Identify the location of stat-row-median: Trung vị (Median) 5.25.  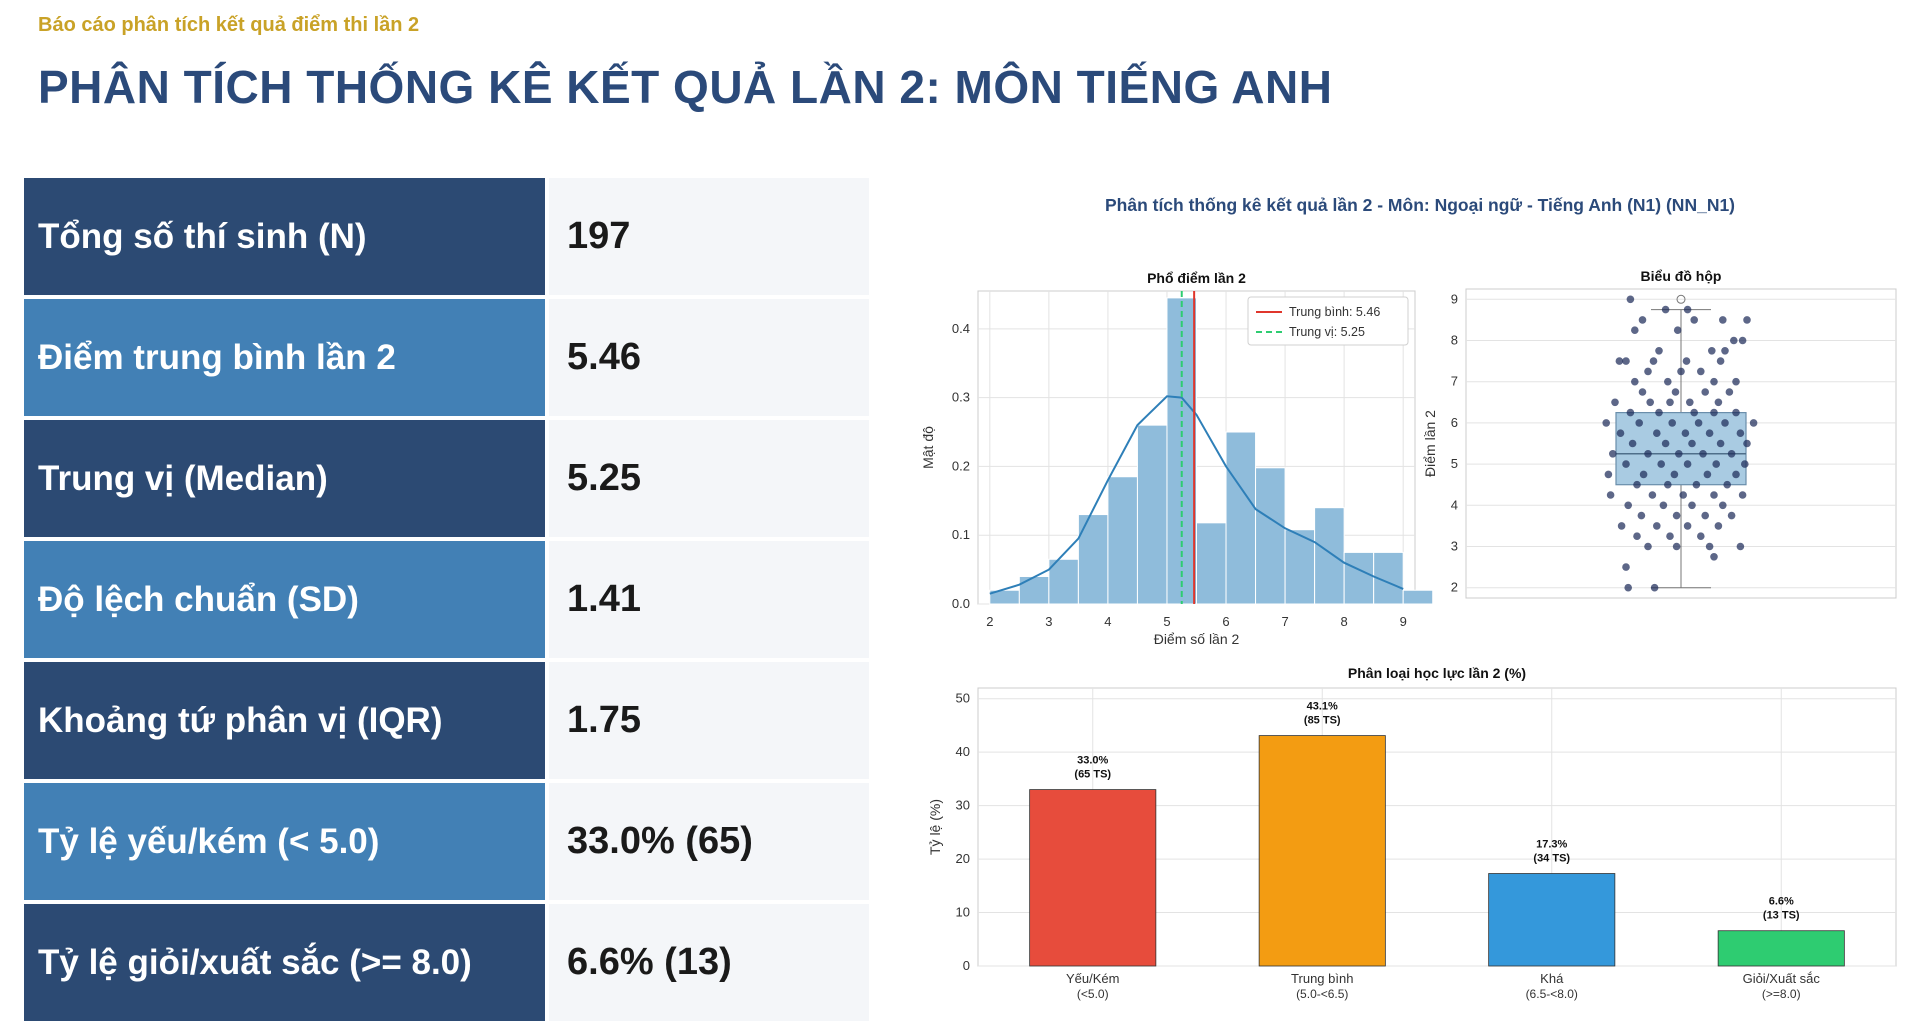
(446, 478).